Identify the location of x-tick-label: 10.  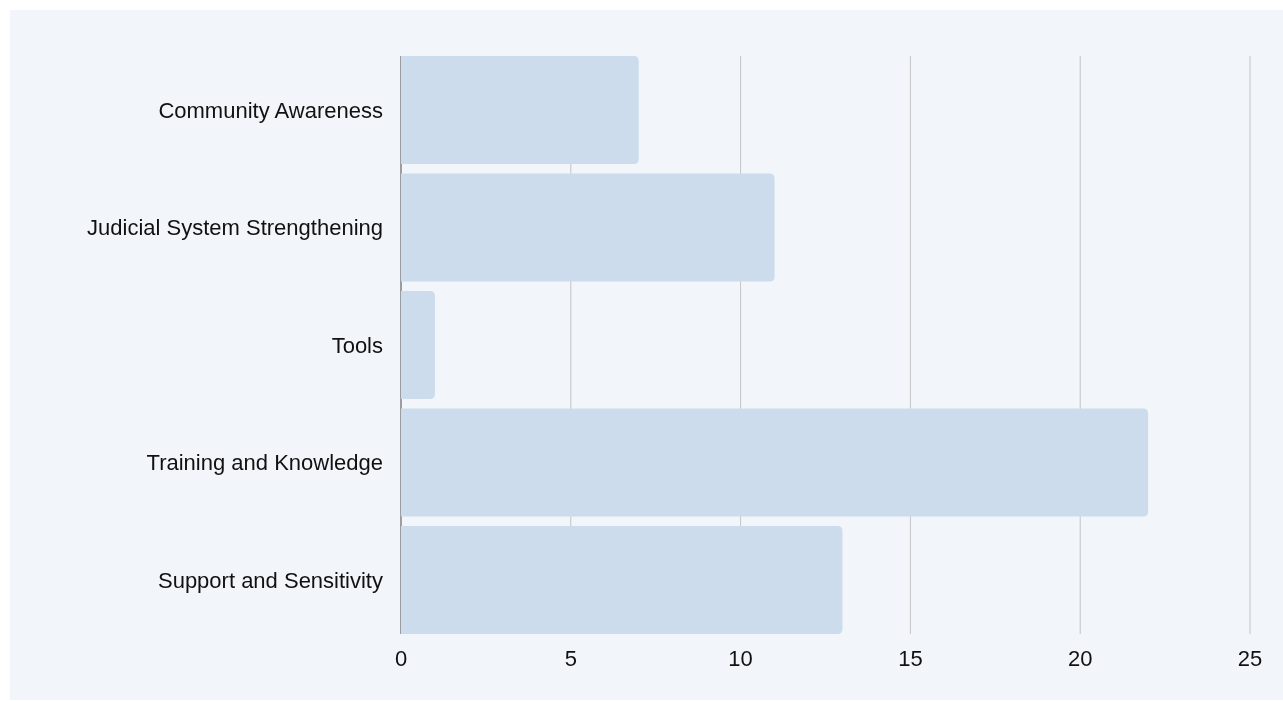
(740, 658).